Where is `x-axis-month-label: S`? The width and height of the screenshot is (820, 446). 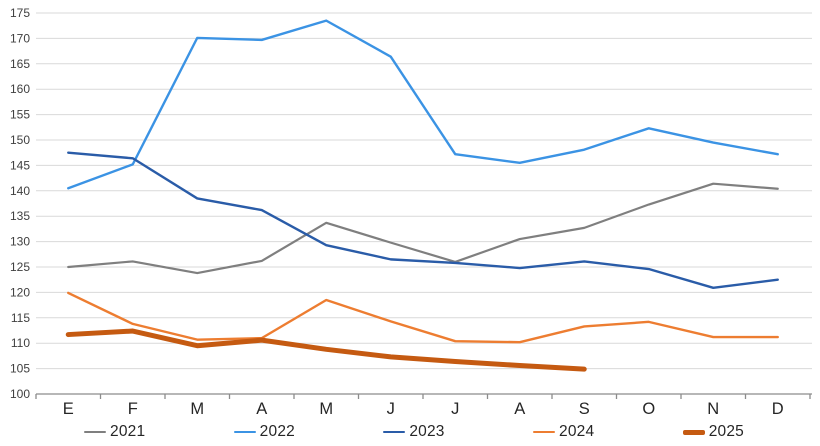
x-axis-month-label: S is located at coordinates (584, 409).